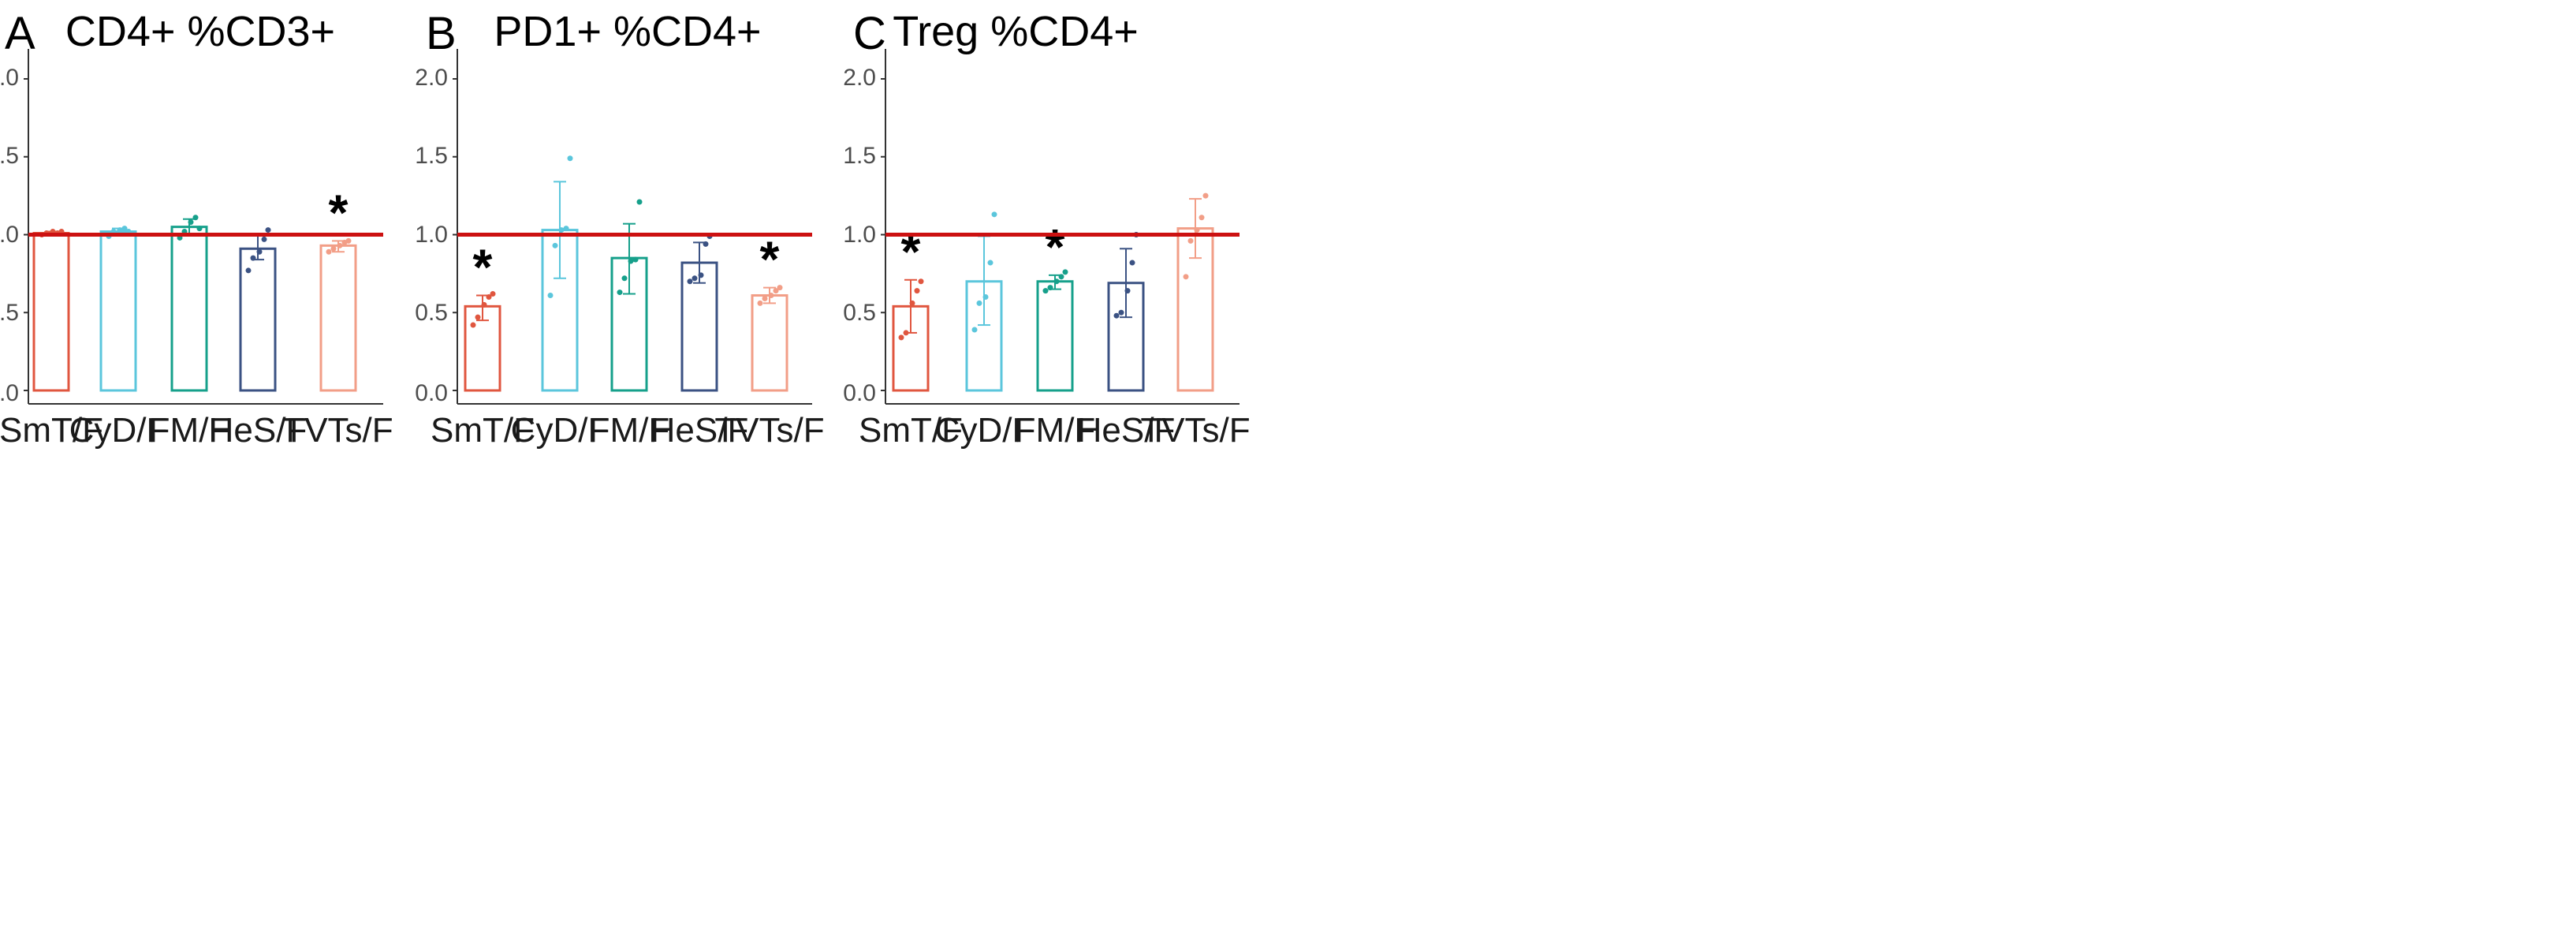 The image size is (2576, 930). I want to click on panel-c-marks: * *, so click(1060, 235).